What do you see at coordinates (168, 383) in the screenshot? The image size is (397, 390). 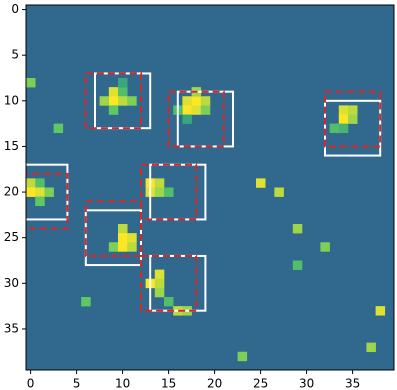 I see `x-tick-label: 15` at bounding box center [168, 383].